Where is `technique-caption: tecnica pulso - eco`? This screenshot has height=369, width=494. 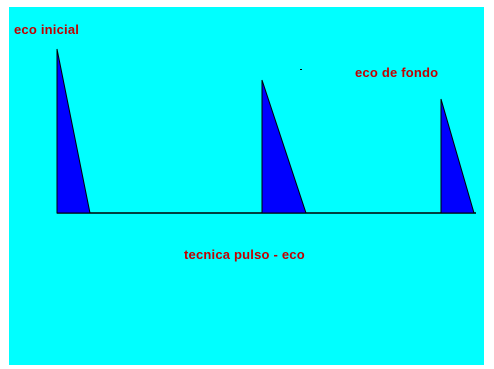
technique-caption: tecnica pulso - eco is located at coordinates (244, 254).